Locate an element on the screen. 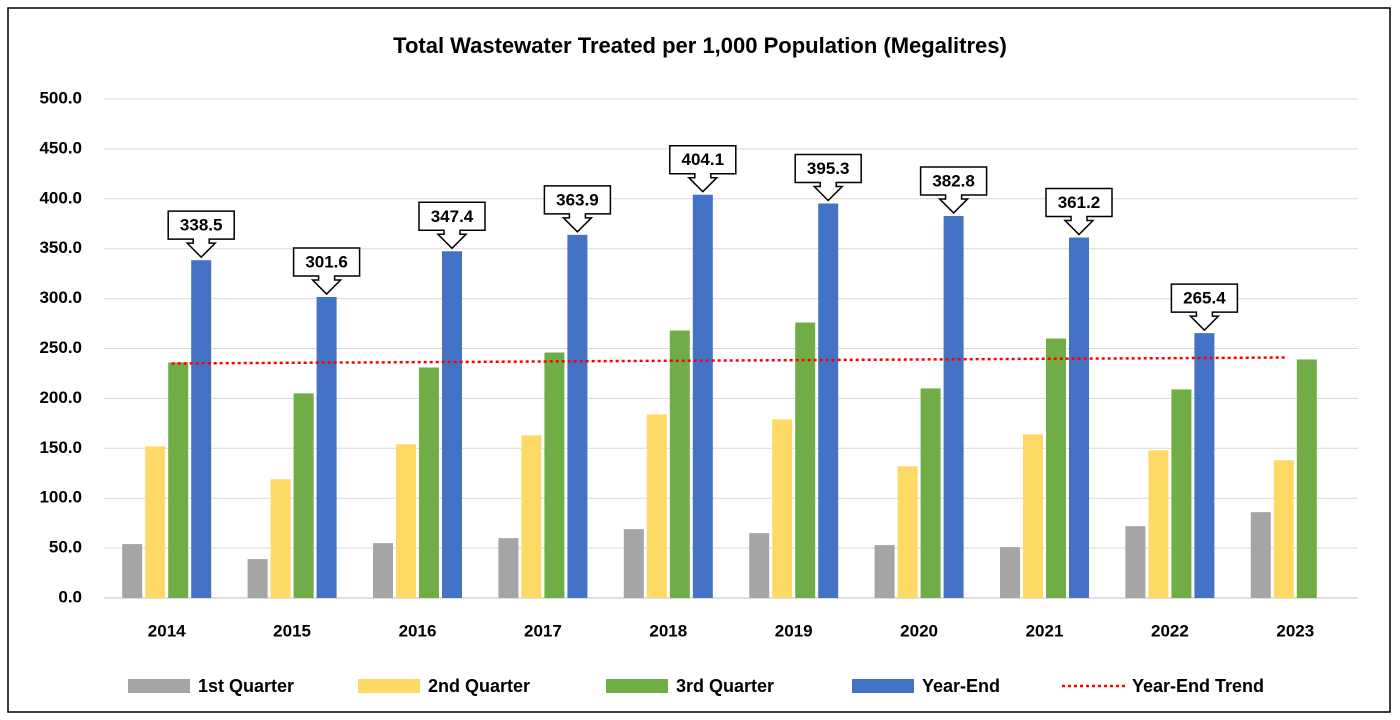 The width and height of the screenshot is (1400, 720). data-label: 301.6 is located at coordinates (326, 261).